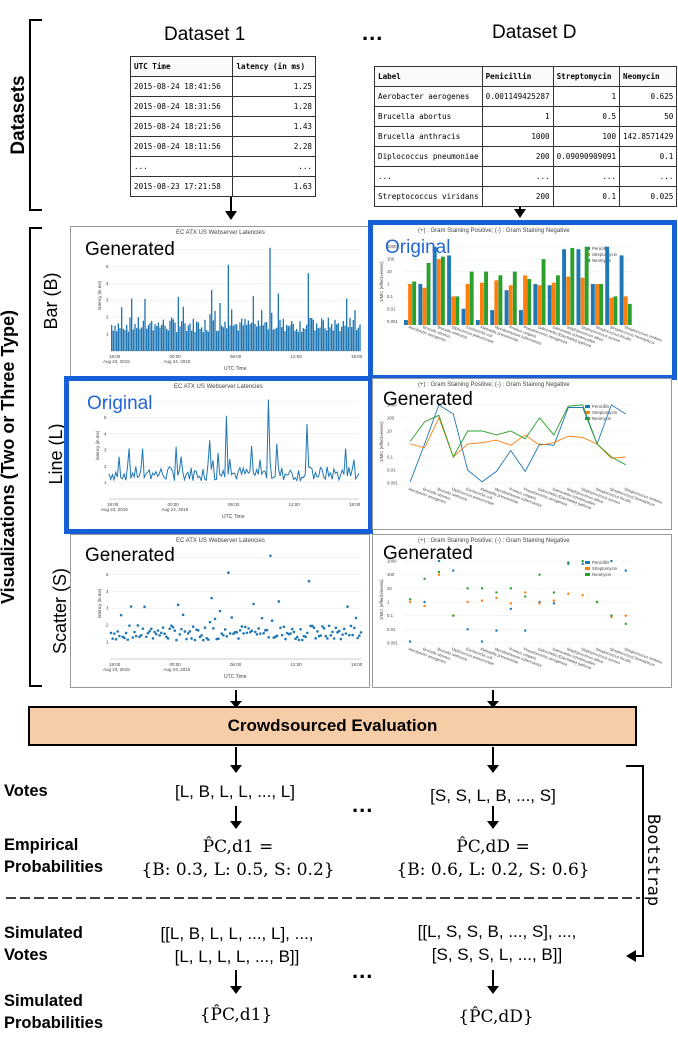  Describe the element at coordinates (238, 870) in the screenshot. I see `empirical-left-line2: {B: 0.3, L: 0.5, S: 0.2}` at that location.